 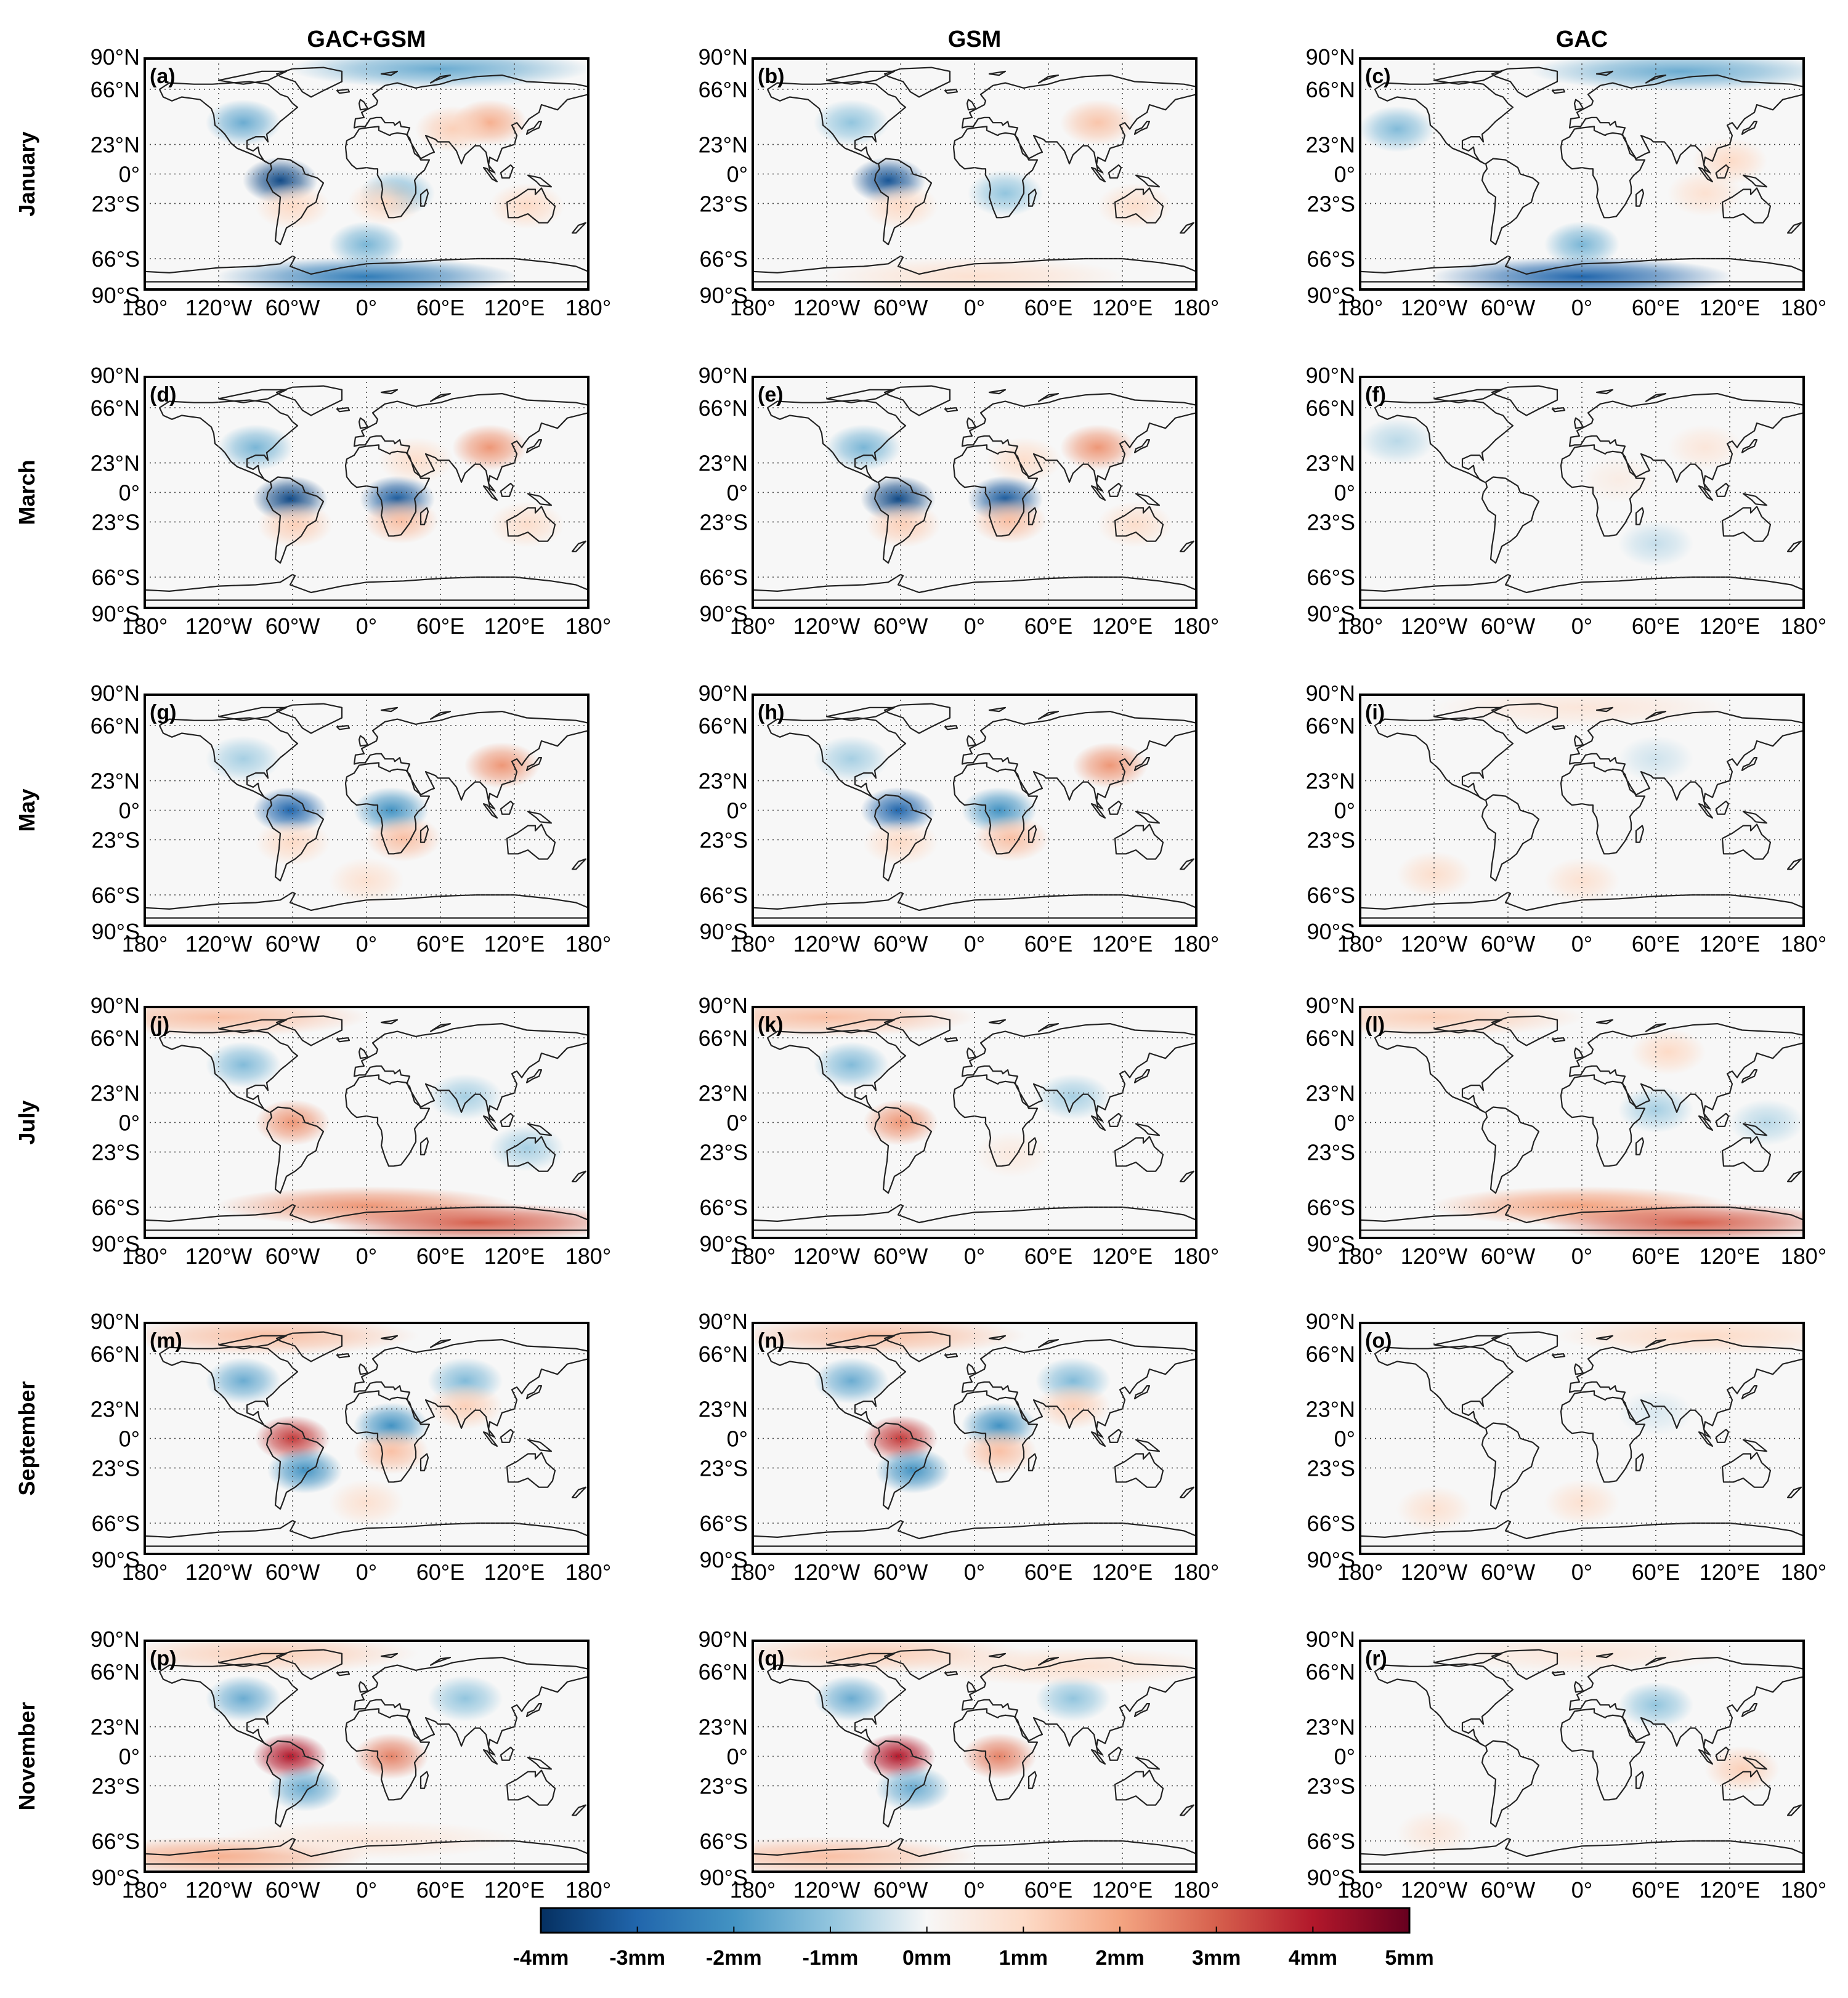 I want to click on coastline-south-america, so click(x=1510, y=520).